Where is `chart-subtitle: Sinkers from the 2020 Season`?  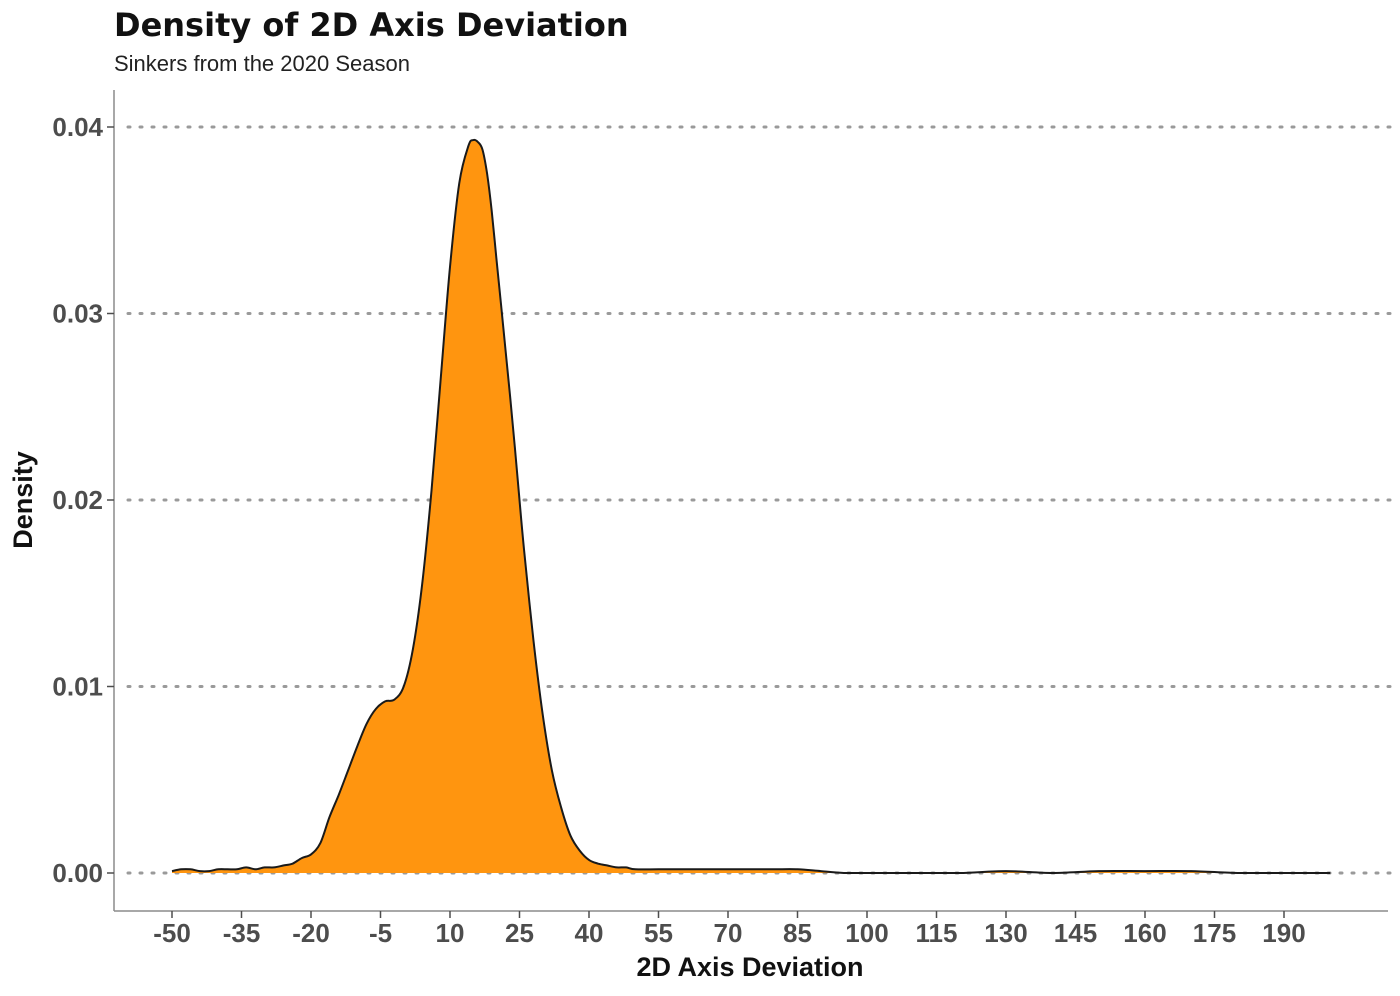 chart-subtitle: Sinkers from the 2020 Season is located at coordinates (262, 63).